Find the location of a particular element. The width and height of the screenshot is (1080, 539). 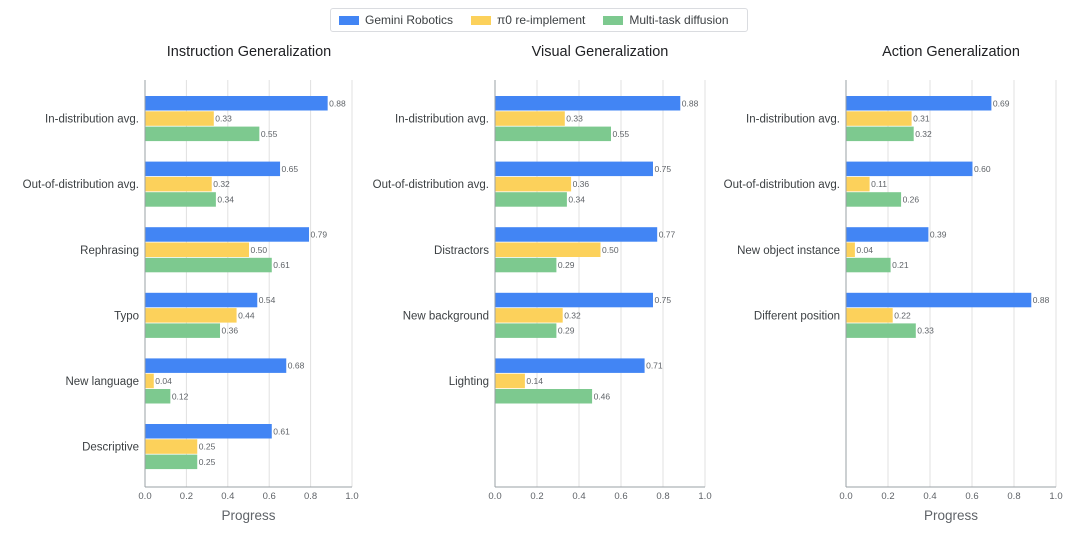

bar-value-label: 0.22 is located at coordinates (902, 315).